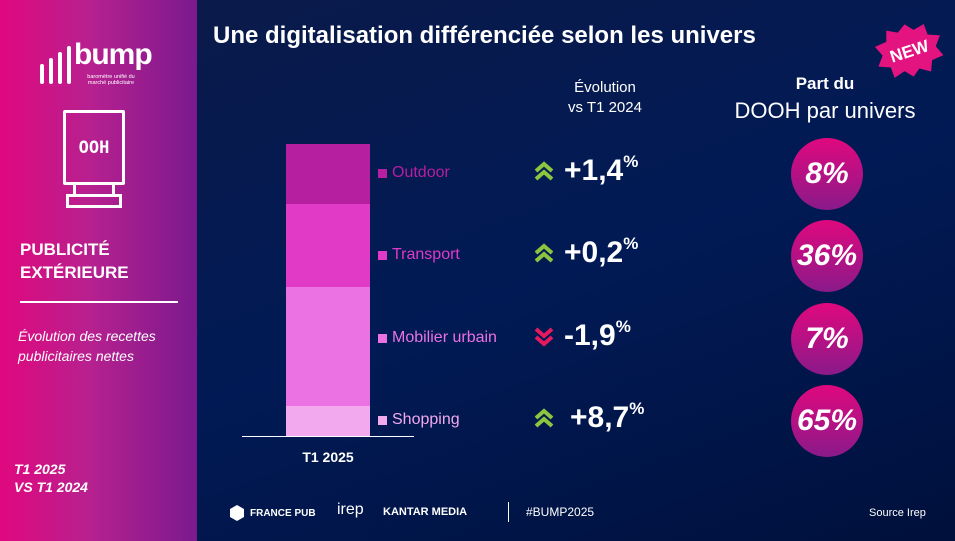 The image size is (955, 541). What do you see at coordinates (594, 170) in the screenshot?
I see `evolution-text: +1,4` at bounding box center [594, 170].